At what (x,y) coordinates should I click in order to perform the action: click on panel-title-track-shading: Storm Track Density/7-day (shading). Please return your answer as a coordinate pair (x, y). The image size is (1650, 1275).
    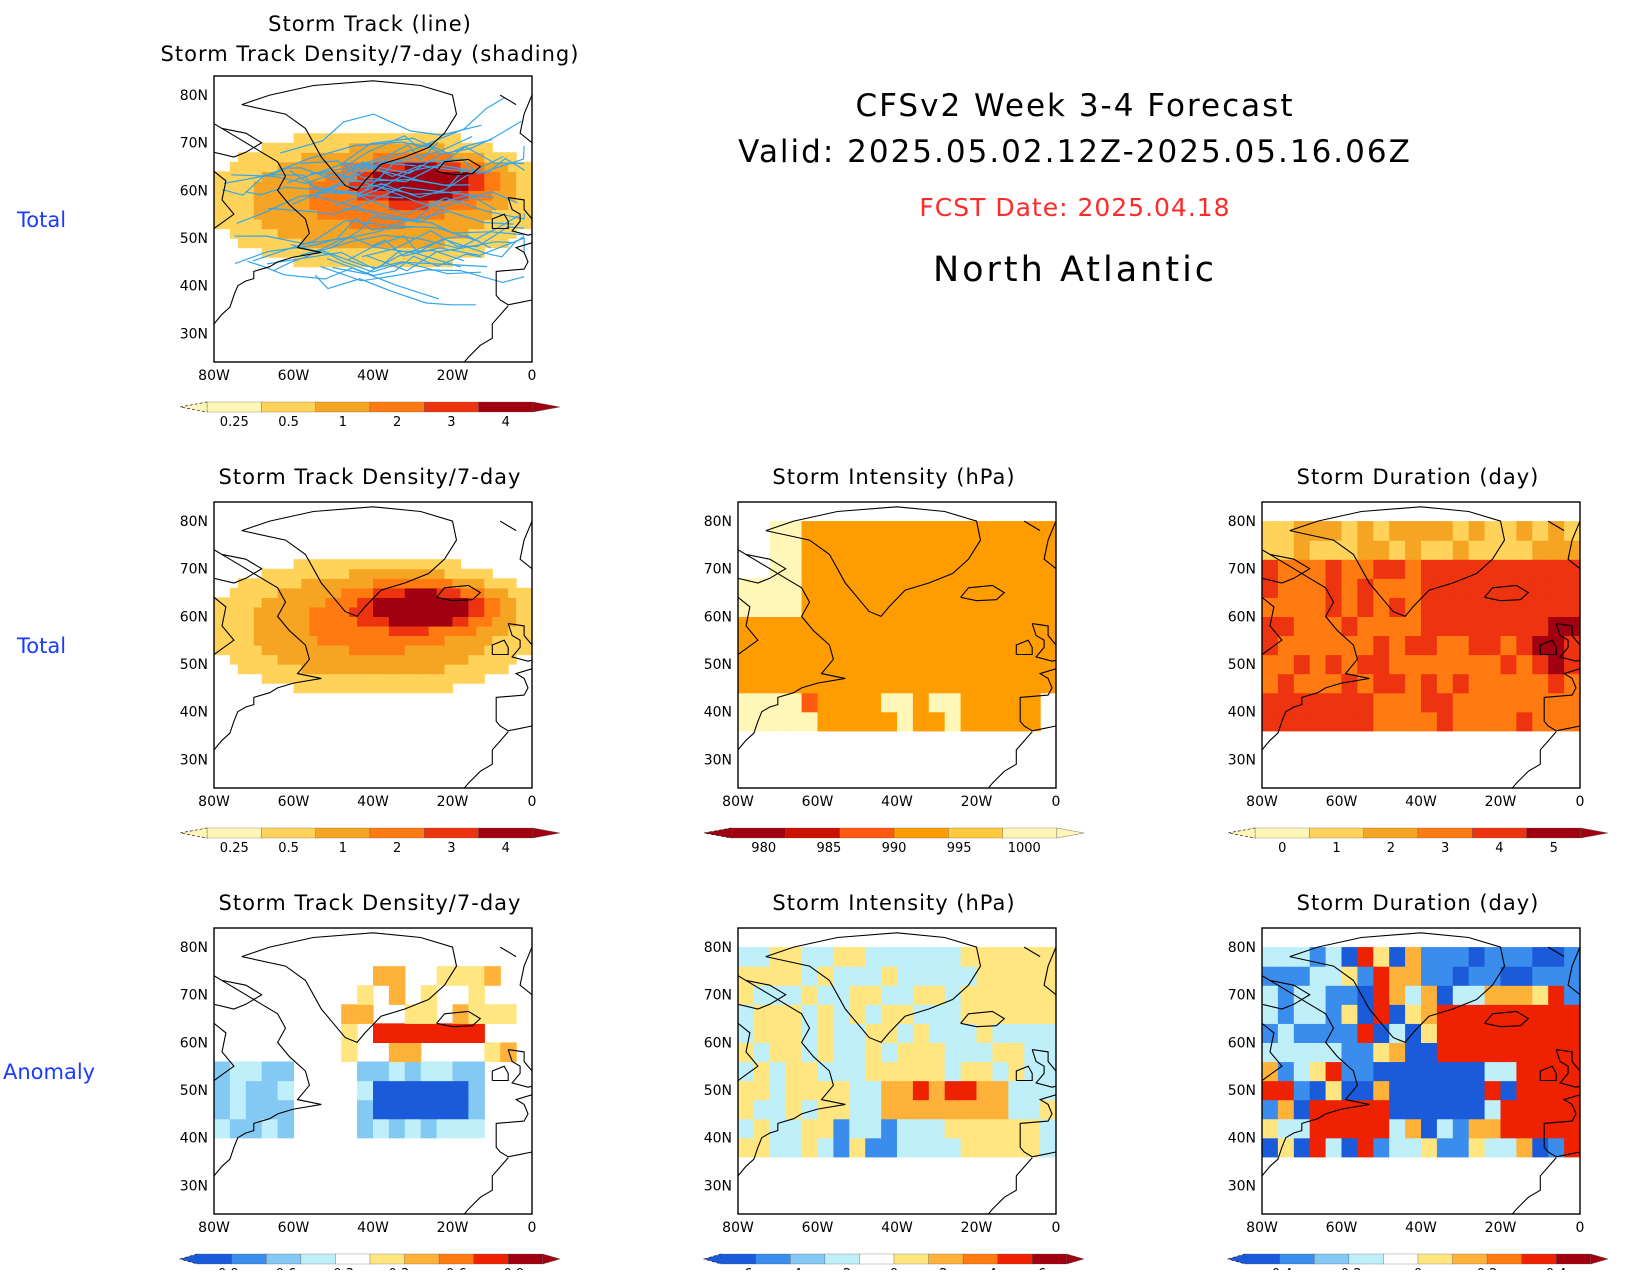
    Looking at the image, I should click on (370, 54).